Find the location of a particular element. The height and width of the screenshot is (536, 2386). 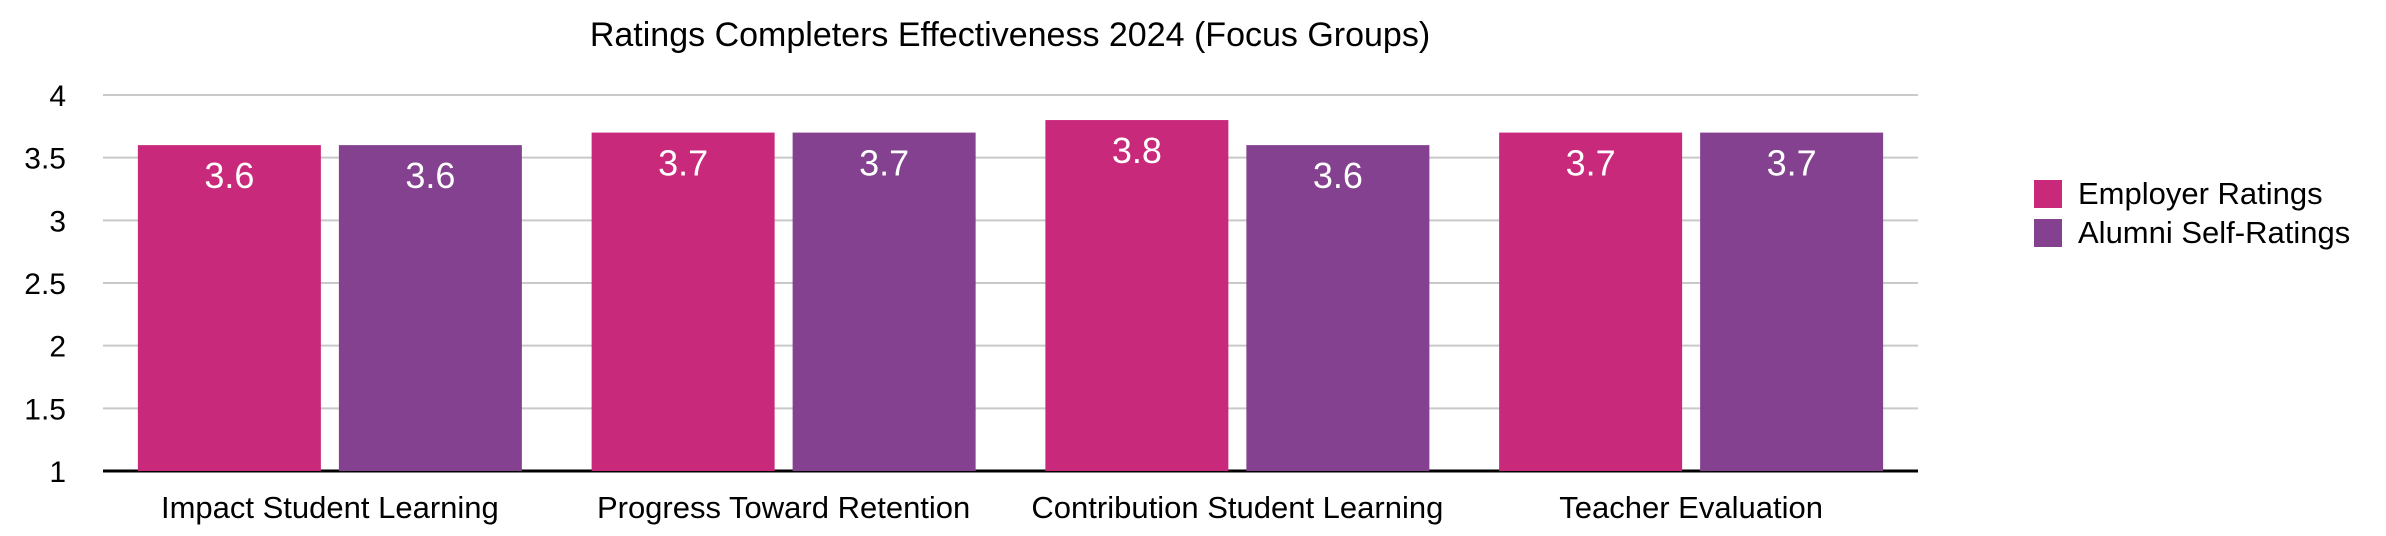

y-axis-tick-labels: 1 1.5 2 2.5 3 3.5 4 is located at coordinates (45, 284).